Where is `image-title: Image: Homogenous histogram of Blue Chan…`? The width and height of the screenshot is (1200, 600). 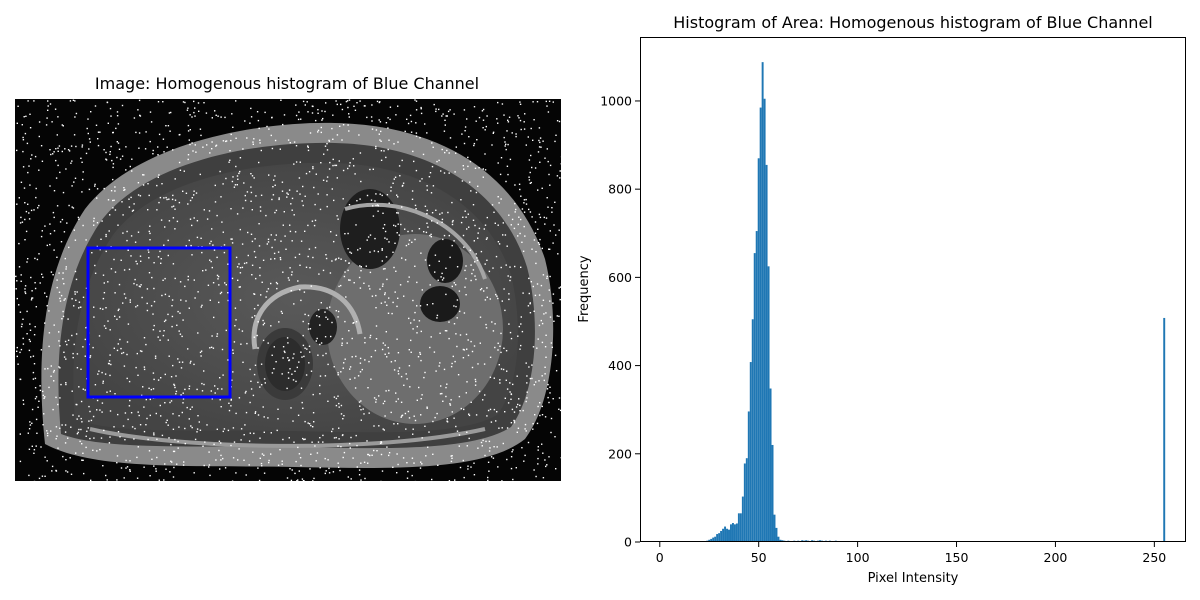 image-title: Image: Homogenous histogram of Blue Chan… is located at coordinates (287, 83).